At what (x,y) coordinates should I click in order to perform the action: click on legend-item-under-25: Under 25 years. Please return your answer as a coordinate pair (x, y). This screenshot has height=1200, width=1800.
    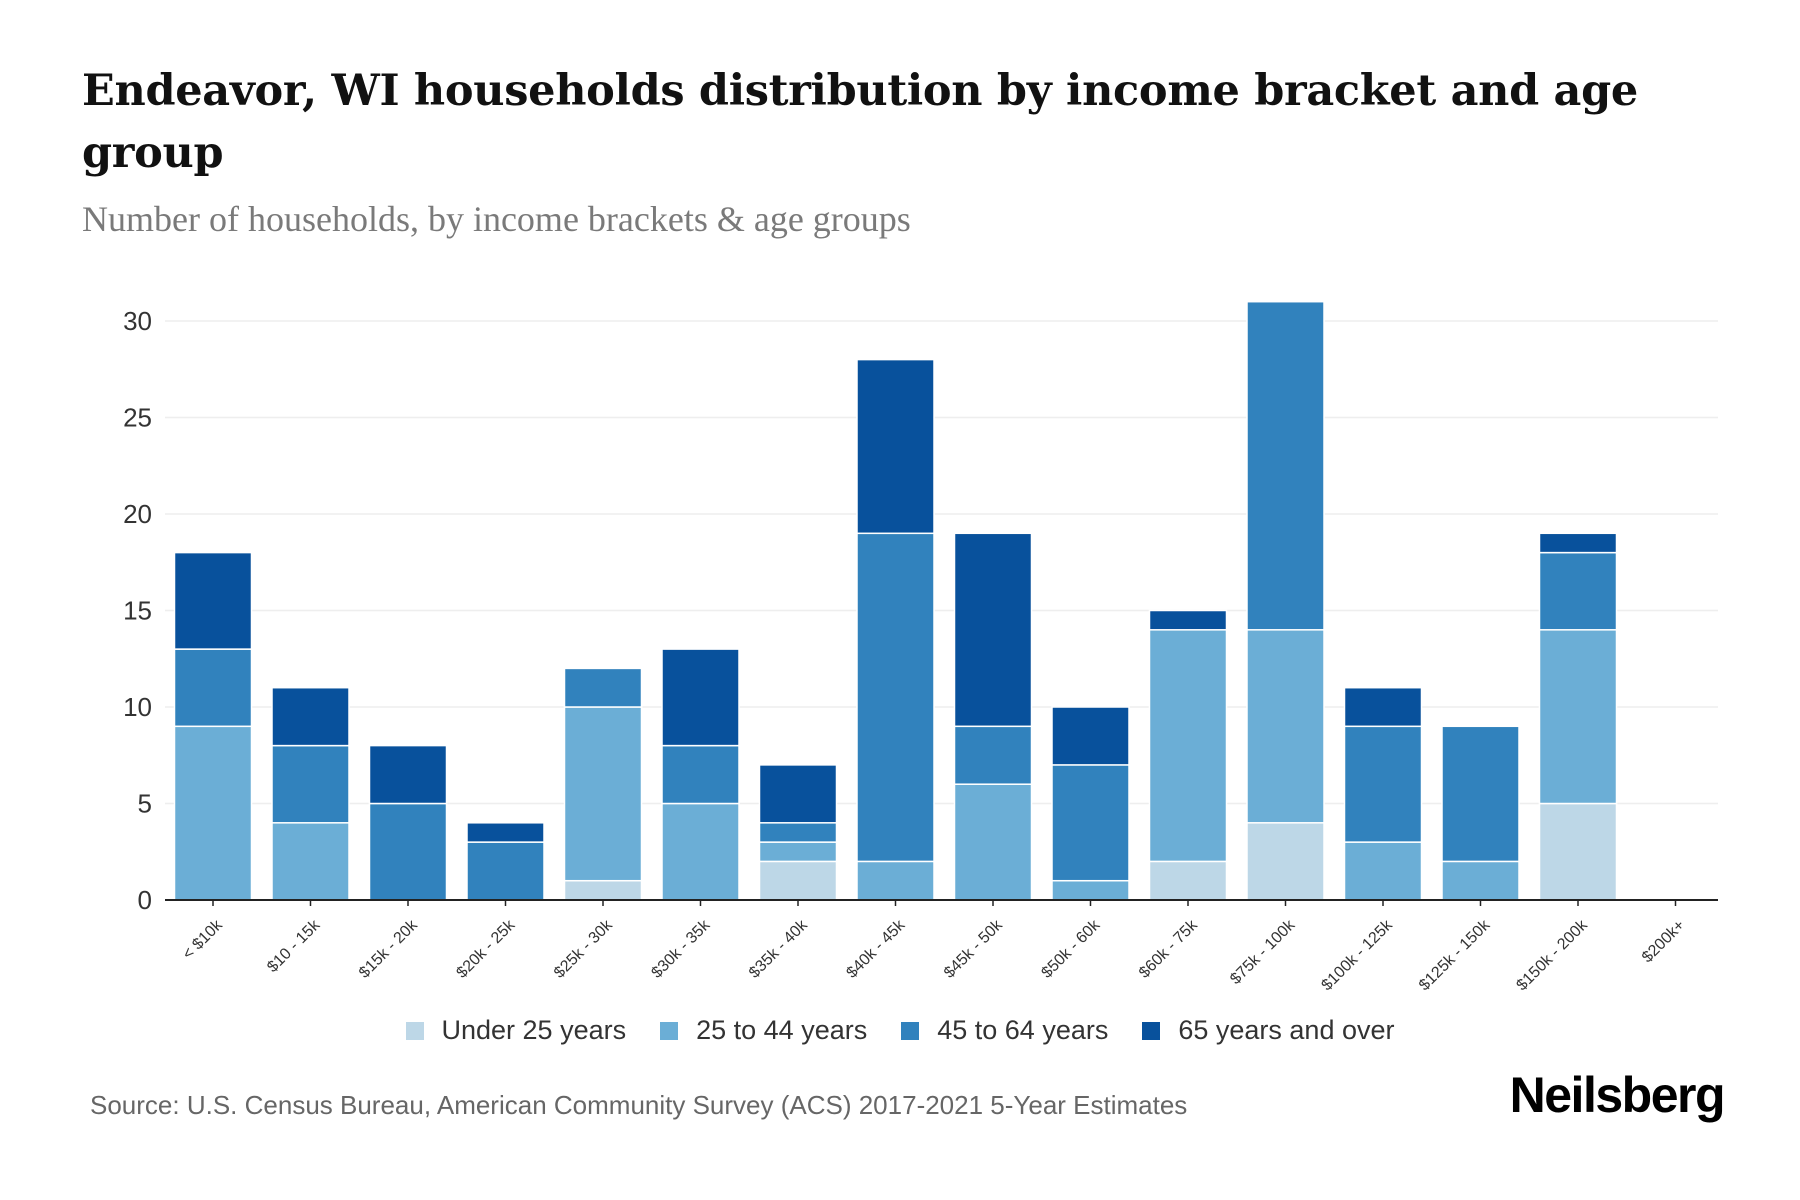
    Looking at the image, I should click on (516, 1030).